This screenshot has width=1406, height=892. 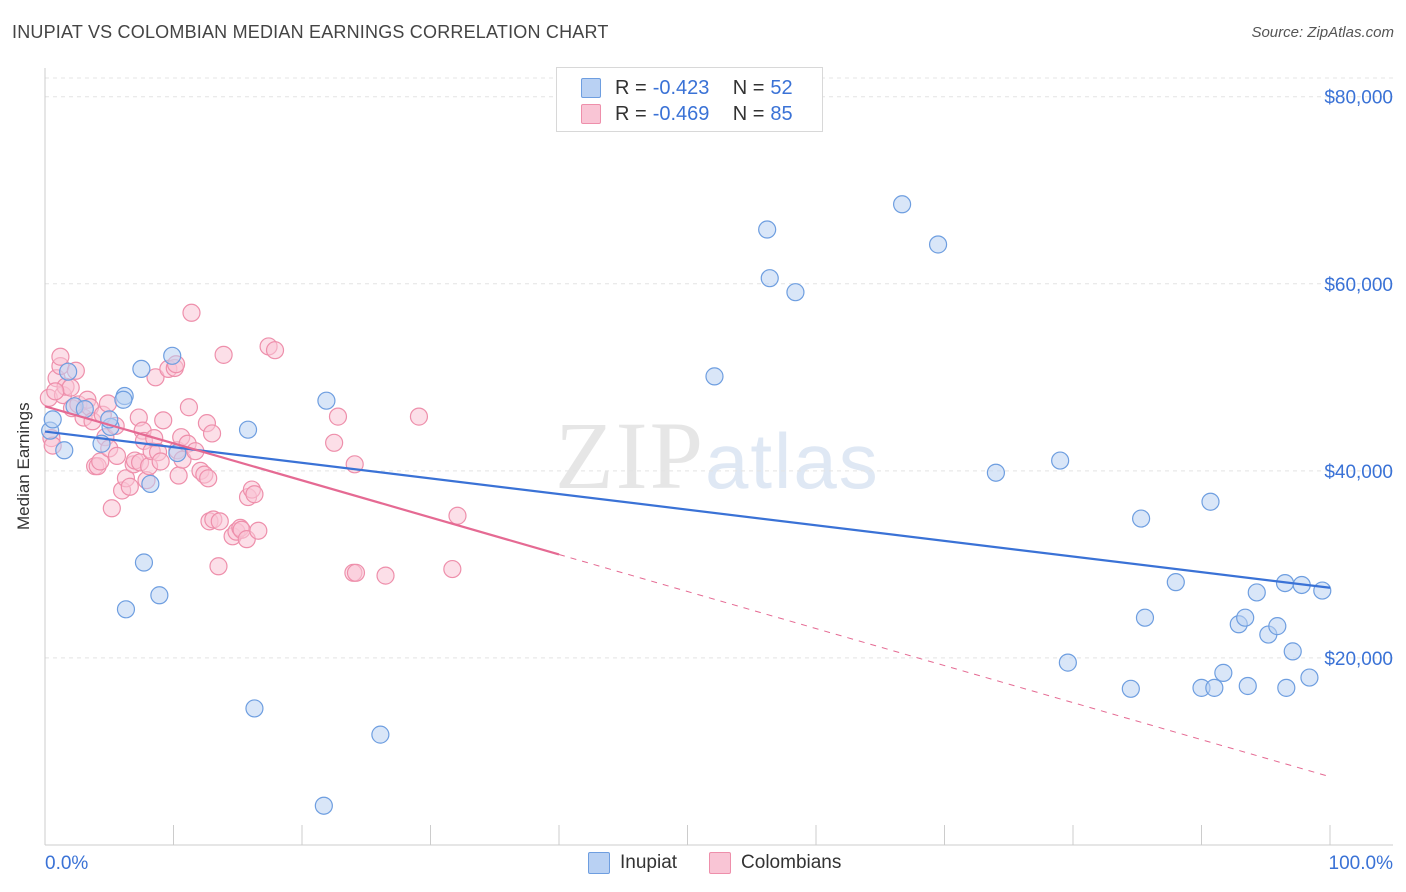 What do you see at coordinates (302, 480) in the screenshot?
I see `colombians-trend-line` at bounding box center [302, 480].